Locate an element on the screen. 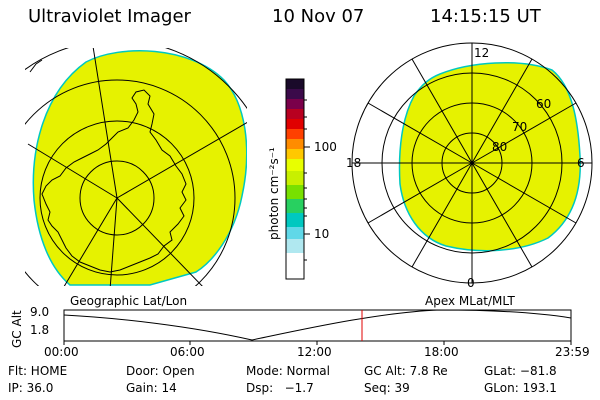  orbit-xtick: 06:00 is located at coordinates (187, 352).